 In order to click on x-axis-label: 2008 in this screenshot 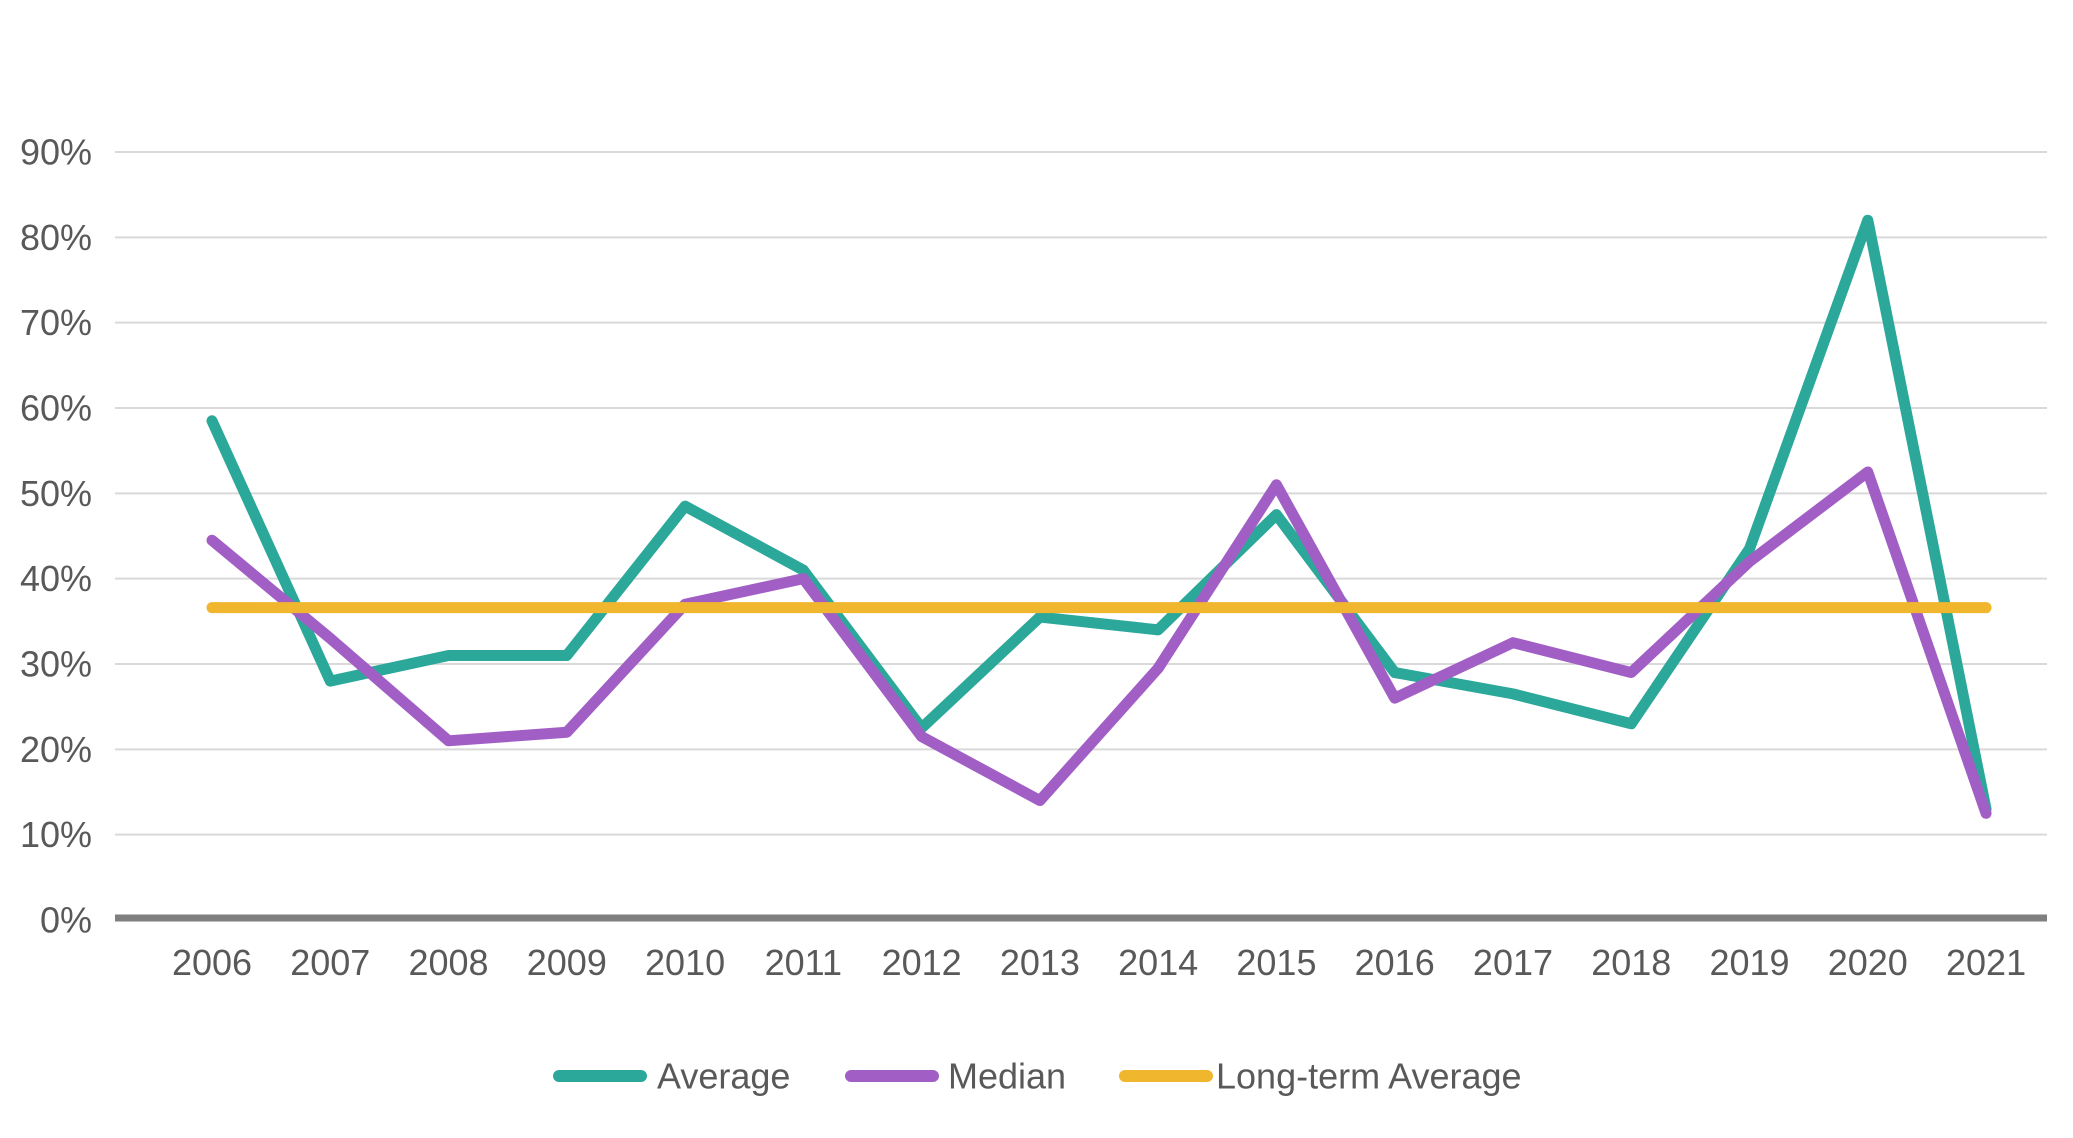, I will do `click(448, 962)`.